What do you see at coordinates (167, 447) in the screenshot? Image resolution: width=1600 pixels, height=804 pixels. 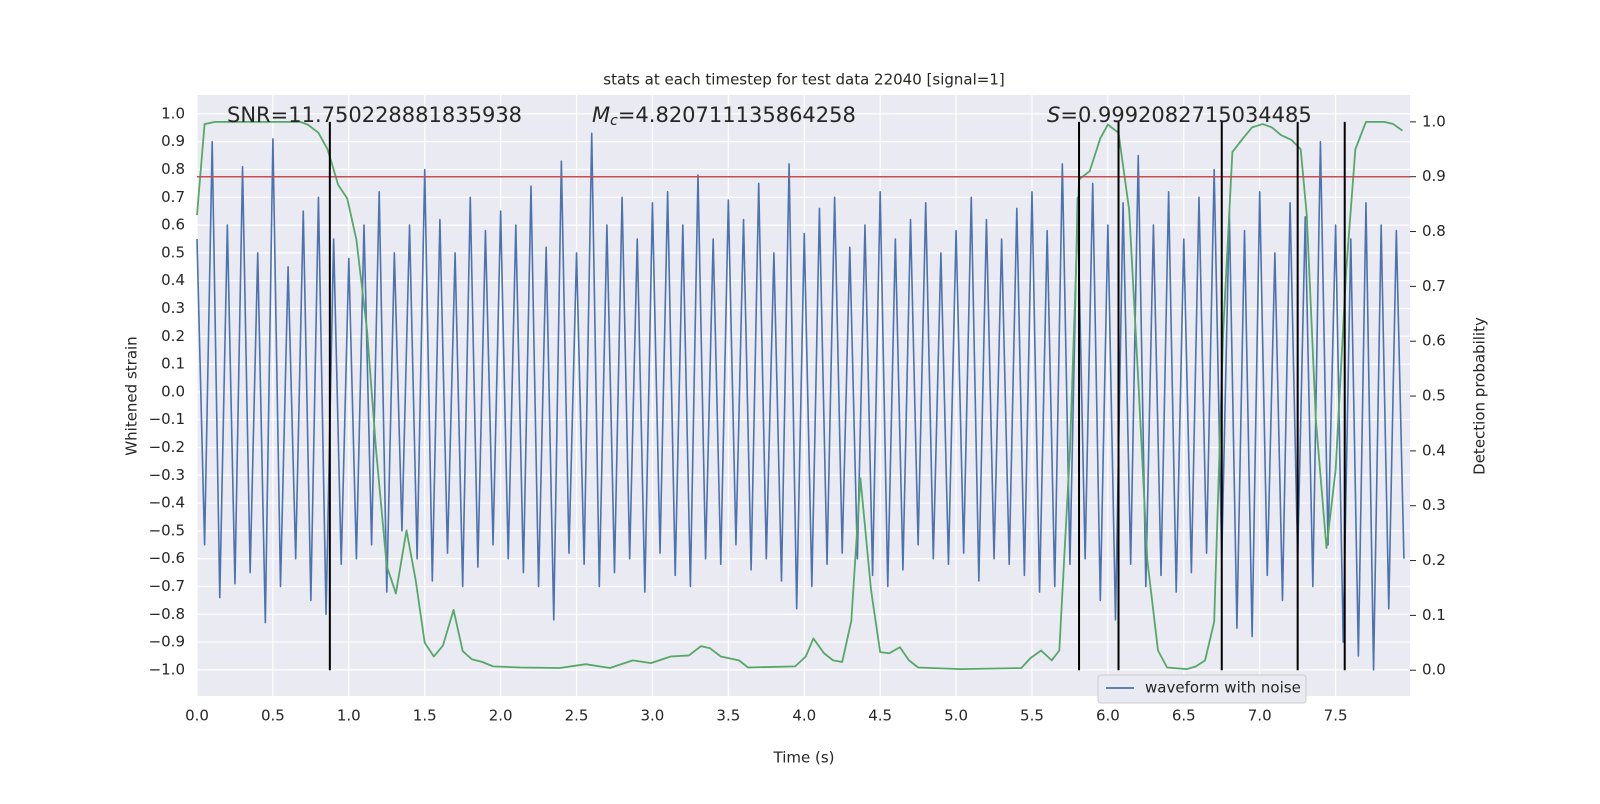 I see `y-tick-label: −0.2` at bounding box center [167, 447].